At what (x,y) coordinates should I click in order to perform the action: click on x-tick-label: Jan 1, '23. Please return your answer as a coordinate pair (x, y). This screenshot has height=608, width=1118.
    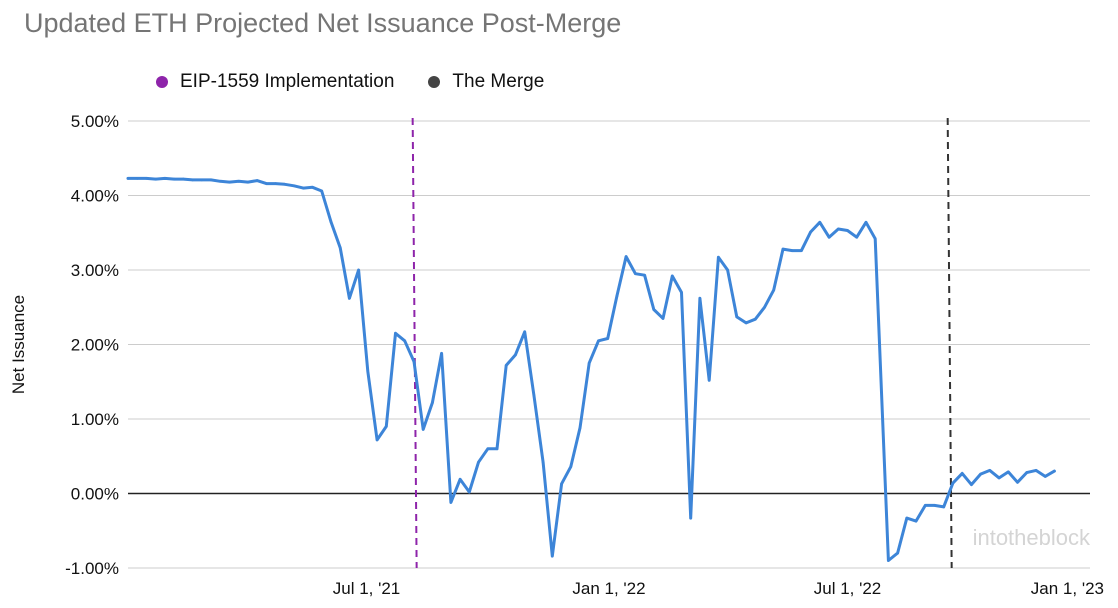
    Looking at the image, I should click on (1067, 588).